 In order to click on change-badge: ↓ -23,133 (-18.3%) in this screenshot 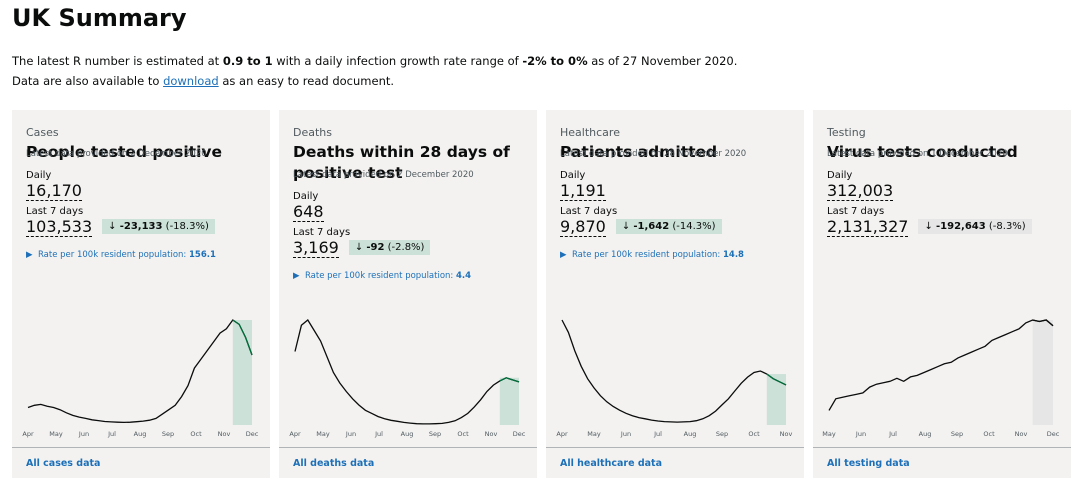, I will do `click(158, 226)`.